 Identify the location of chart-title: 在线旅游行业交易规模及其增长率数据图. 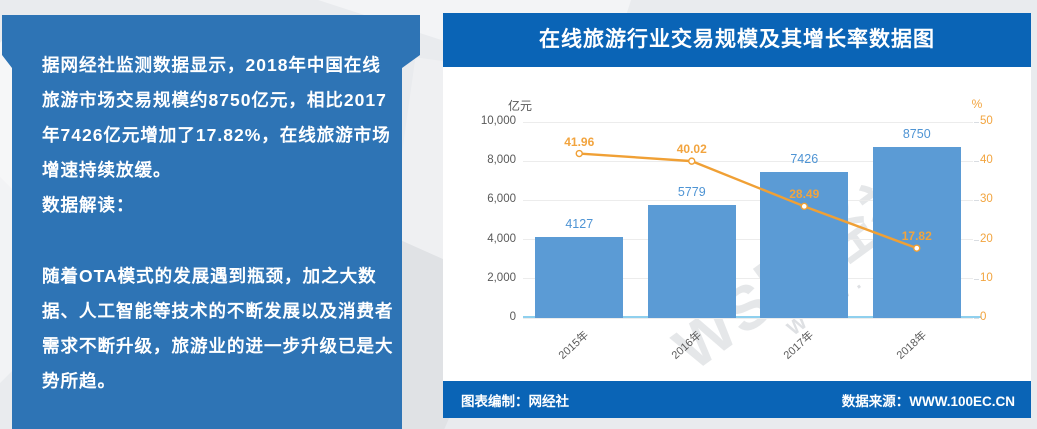
(737, 39).